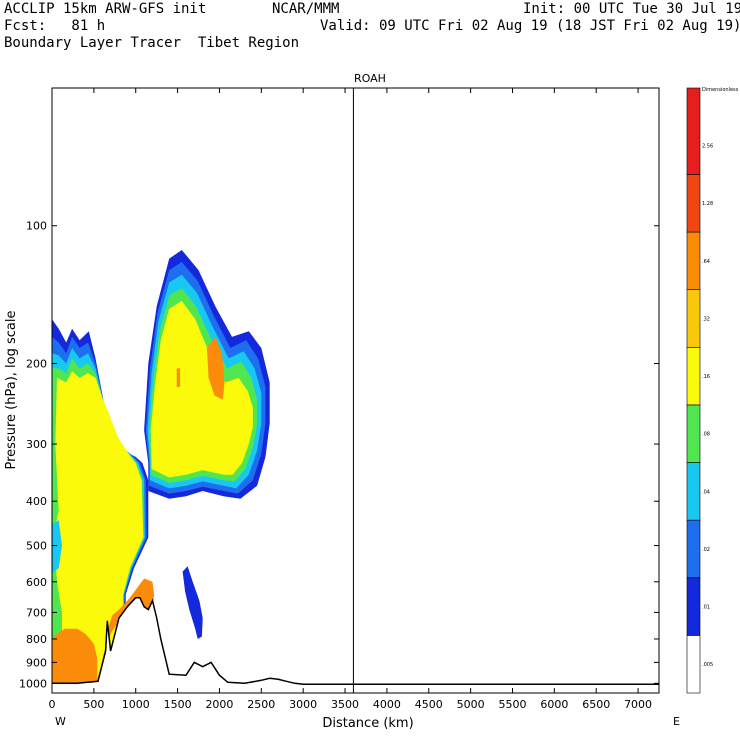 The width and height of the screenshot is (740, 740). What do you see at coordinates (215, 368) in the screenshot?
I see `plume-upper-orange-core` at bounding box center [215, 368].